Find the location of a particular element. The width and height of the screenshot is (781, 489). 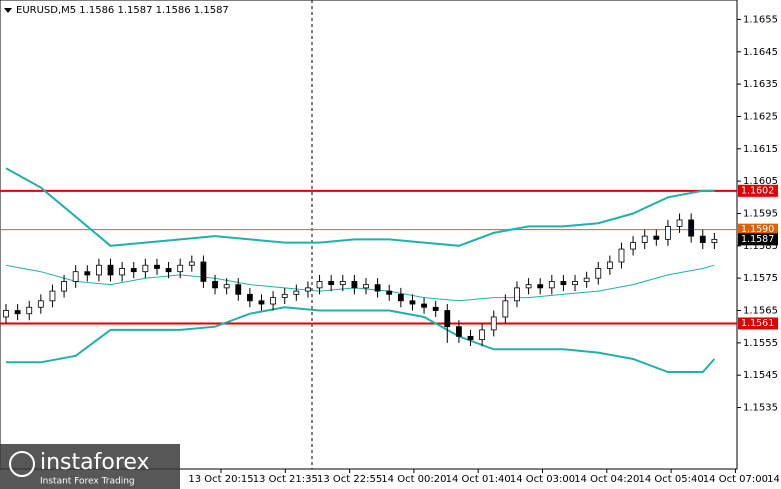

logo-tagline: Instant Forex Trading is located at coordinates (87, 482).